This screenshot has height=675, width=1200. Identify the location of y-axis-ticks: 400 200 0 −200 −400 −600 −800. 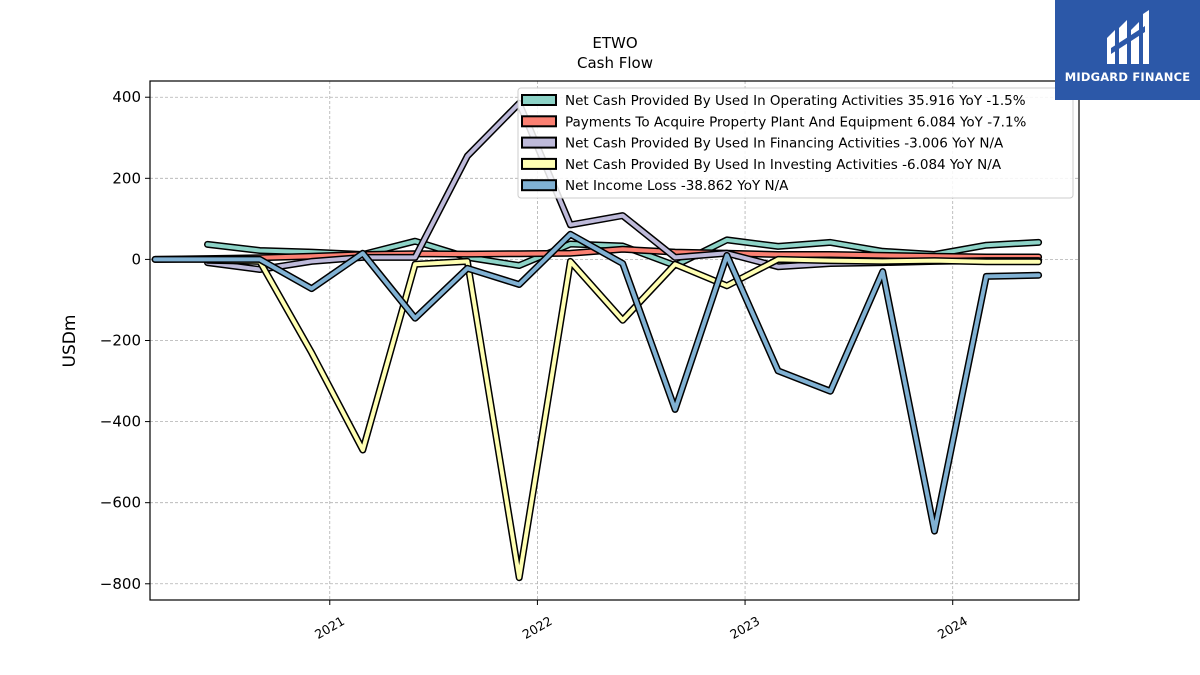
(125, 340).